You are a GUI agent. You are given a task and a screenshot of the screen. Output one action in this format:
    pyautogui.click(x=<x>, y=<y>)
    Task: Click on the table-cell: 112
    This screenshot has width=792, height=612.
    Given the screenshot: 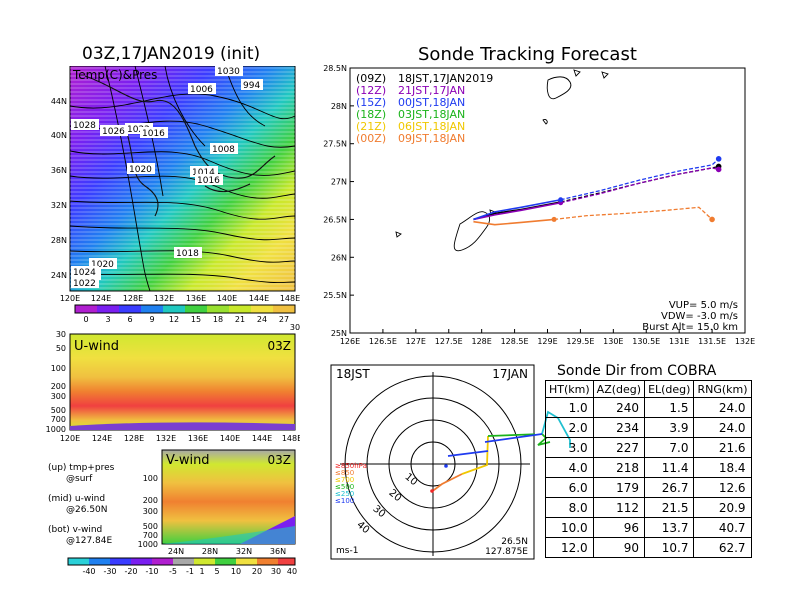 What is the action you would take?
    pyautogui.click(x=619, y=507)
    